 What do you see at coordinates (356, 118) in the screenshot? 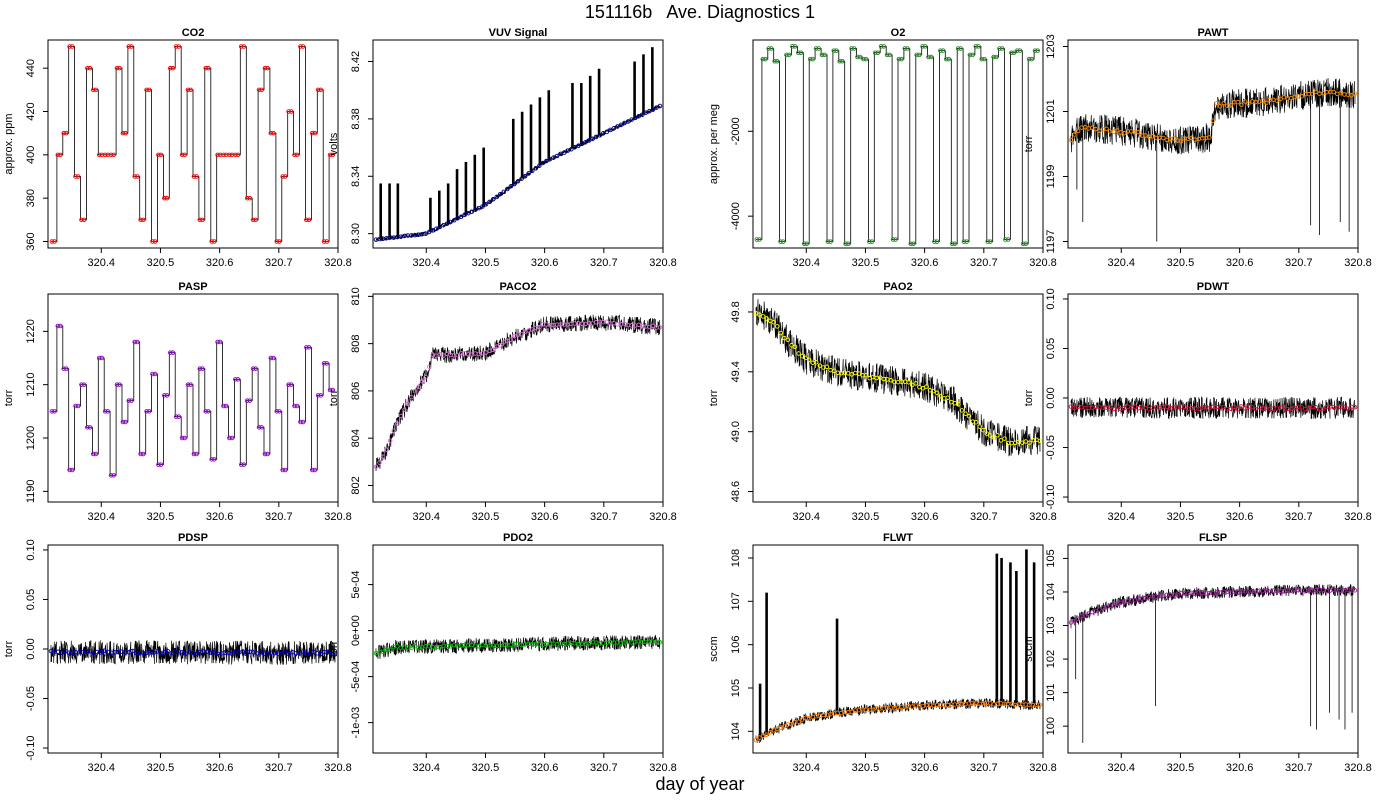
I see `y-tick-label: 8.38` at bounding box center [356, 118].